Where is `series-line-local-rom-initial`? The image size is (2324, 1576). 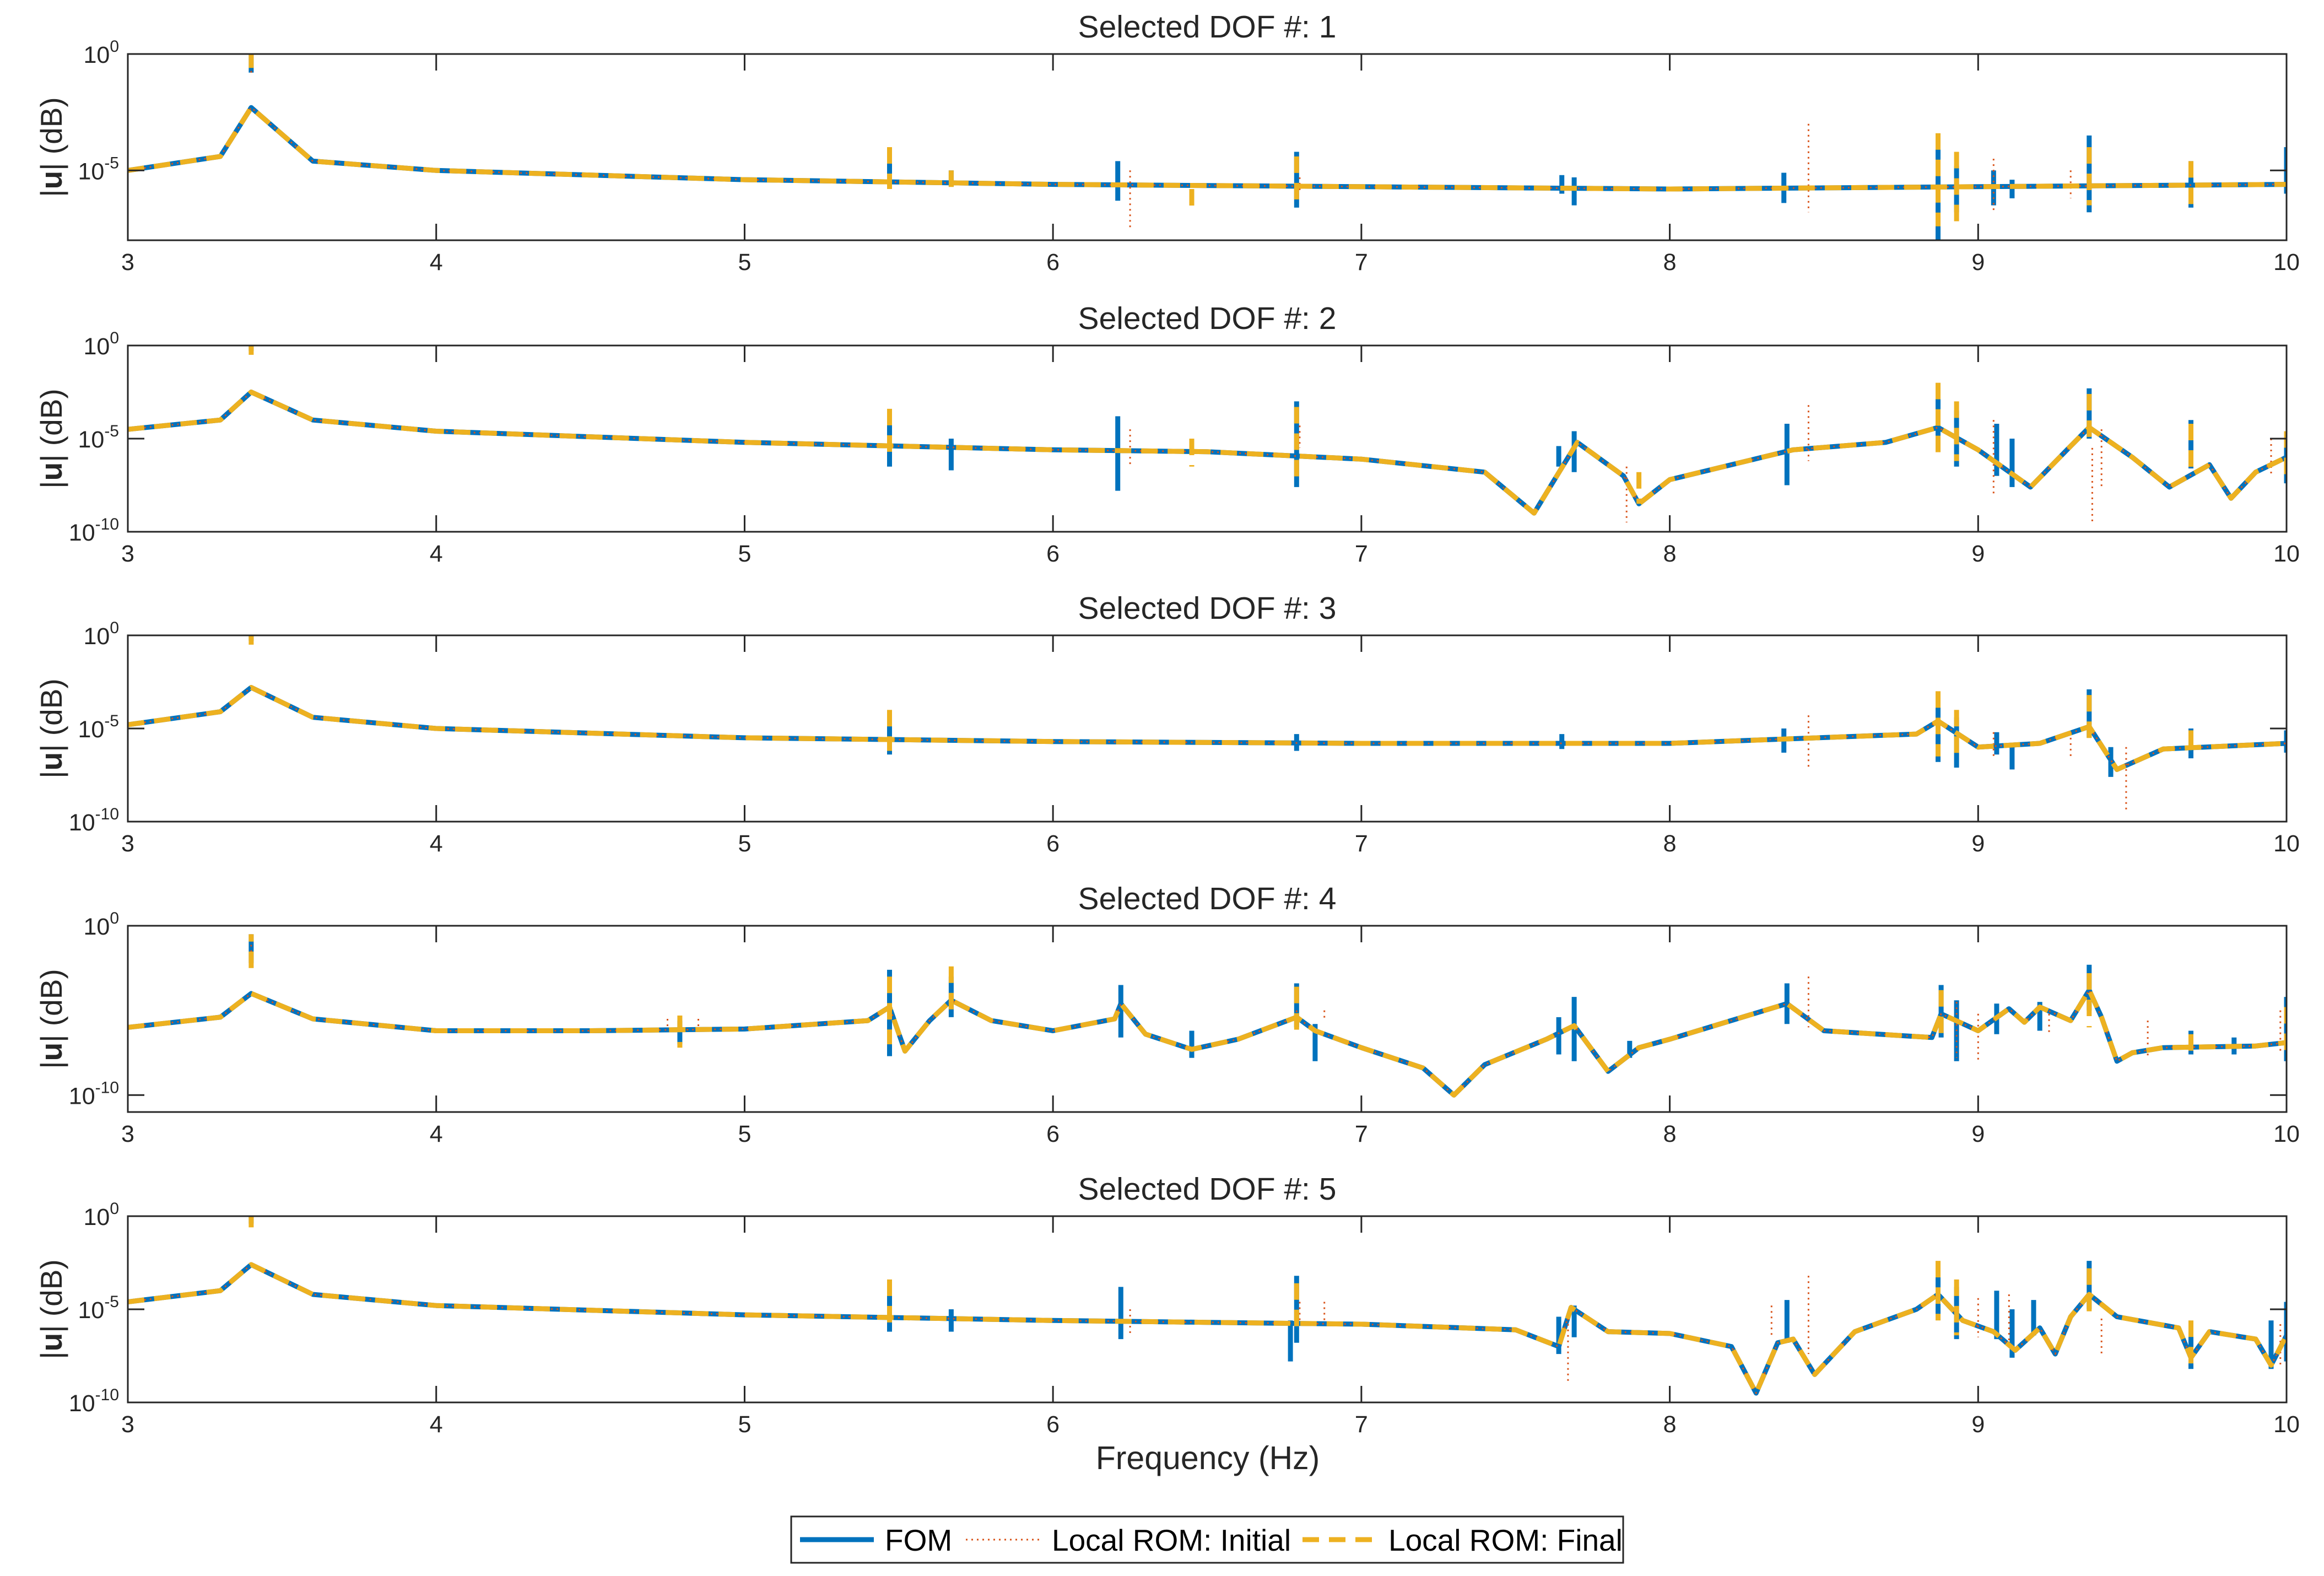
series-line-local-rom-initial is located at coordinates (1207, 452).